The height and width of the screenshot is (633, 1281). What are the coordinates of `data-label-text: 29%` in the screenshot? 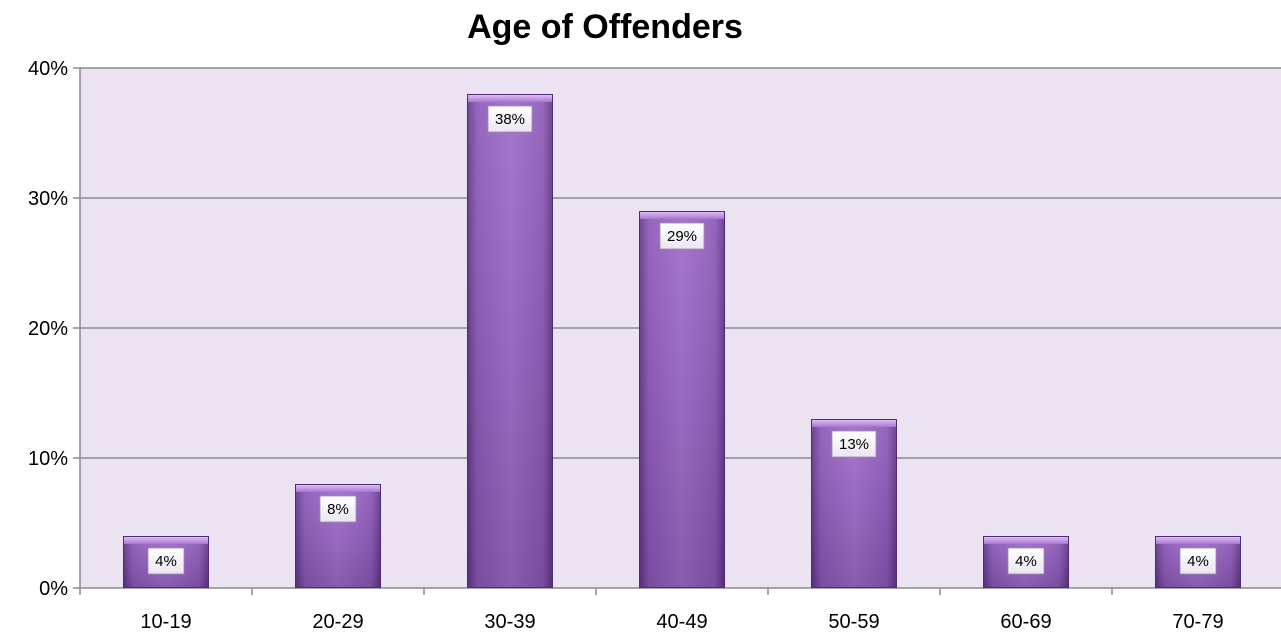 It's located at (682, 236).